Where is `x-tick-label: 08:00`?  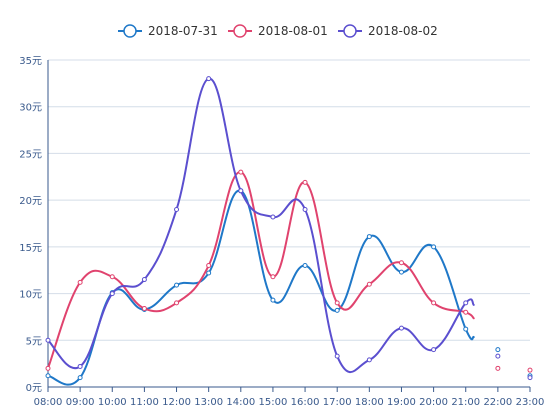
x-tick-label: 08:00 is located at coordinates (48, 402).